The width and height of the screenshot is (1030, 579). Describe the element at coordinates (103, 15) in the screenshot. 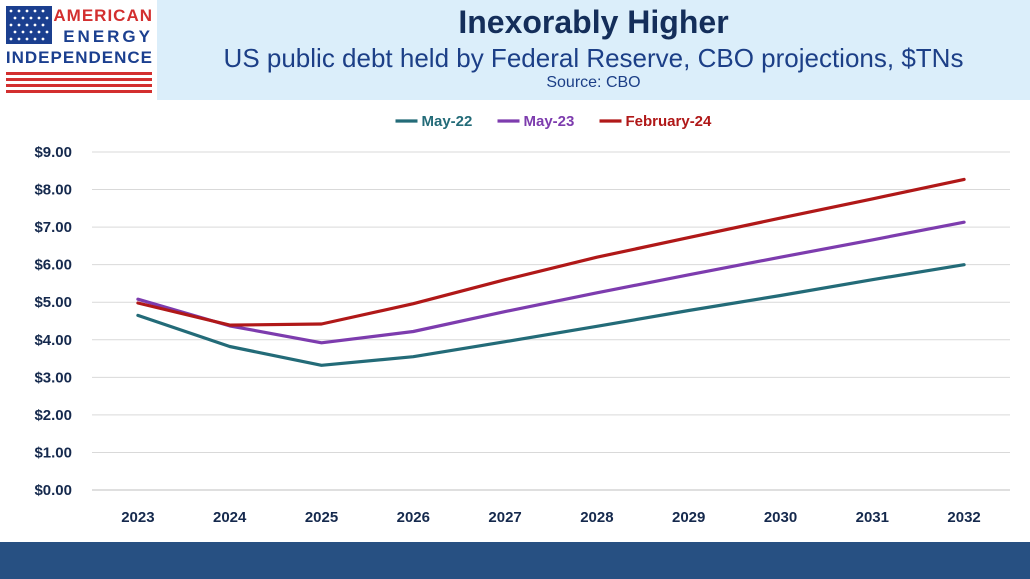

I see `logo-text-american: AMERICAN` at that location.